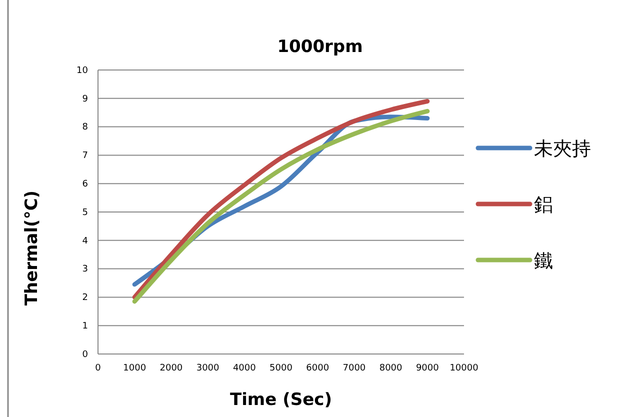  Describe the element at coordinates (391, 368) in the screenshot. I see `x-tick-label: 8000` at that location.